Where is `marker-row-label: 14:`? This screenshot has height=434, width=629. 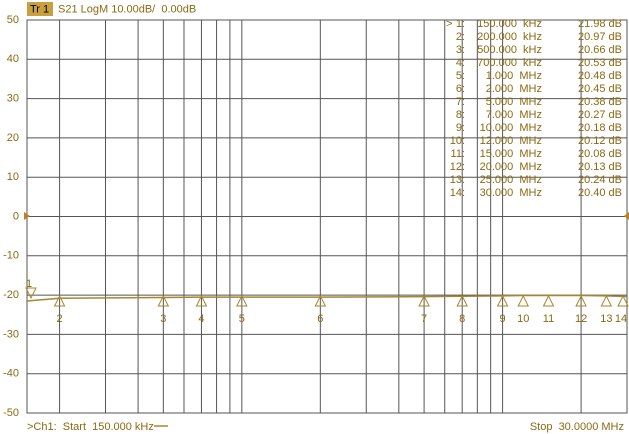 marker-row-label: 14: is located at coordinates (457, 193).